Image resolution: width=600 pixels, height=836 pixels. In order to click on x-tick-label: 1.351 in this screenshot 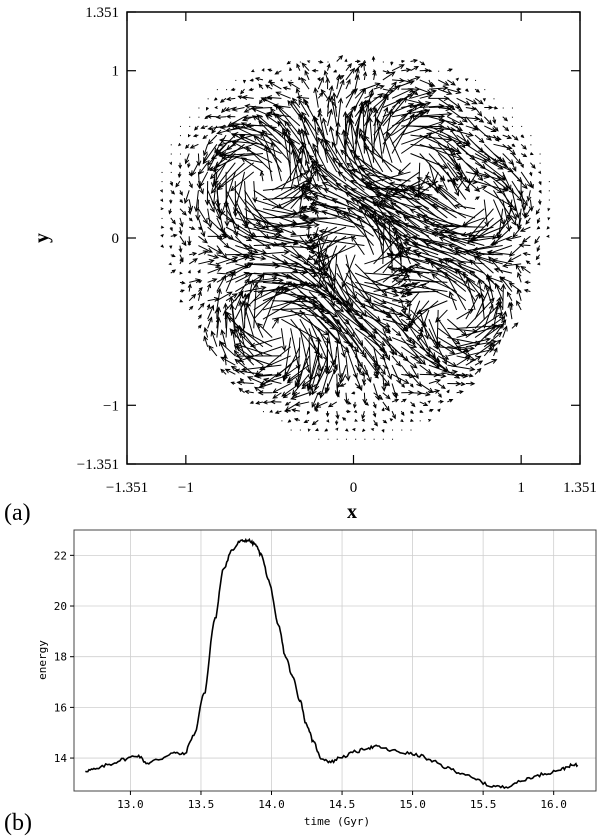, I will do `click(580, 488)`.